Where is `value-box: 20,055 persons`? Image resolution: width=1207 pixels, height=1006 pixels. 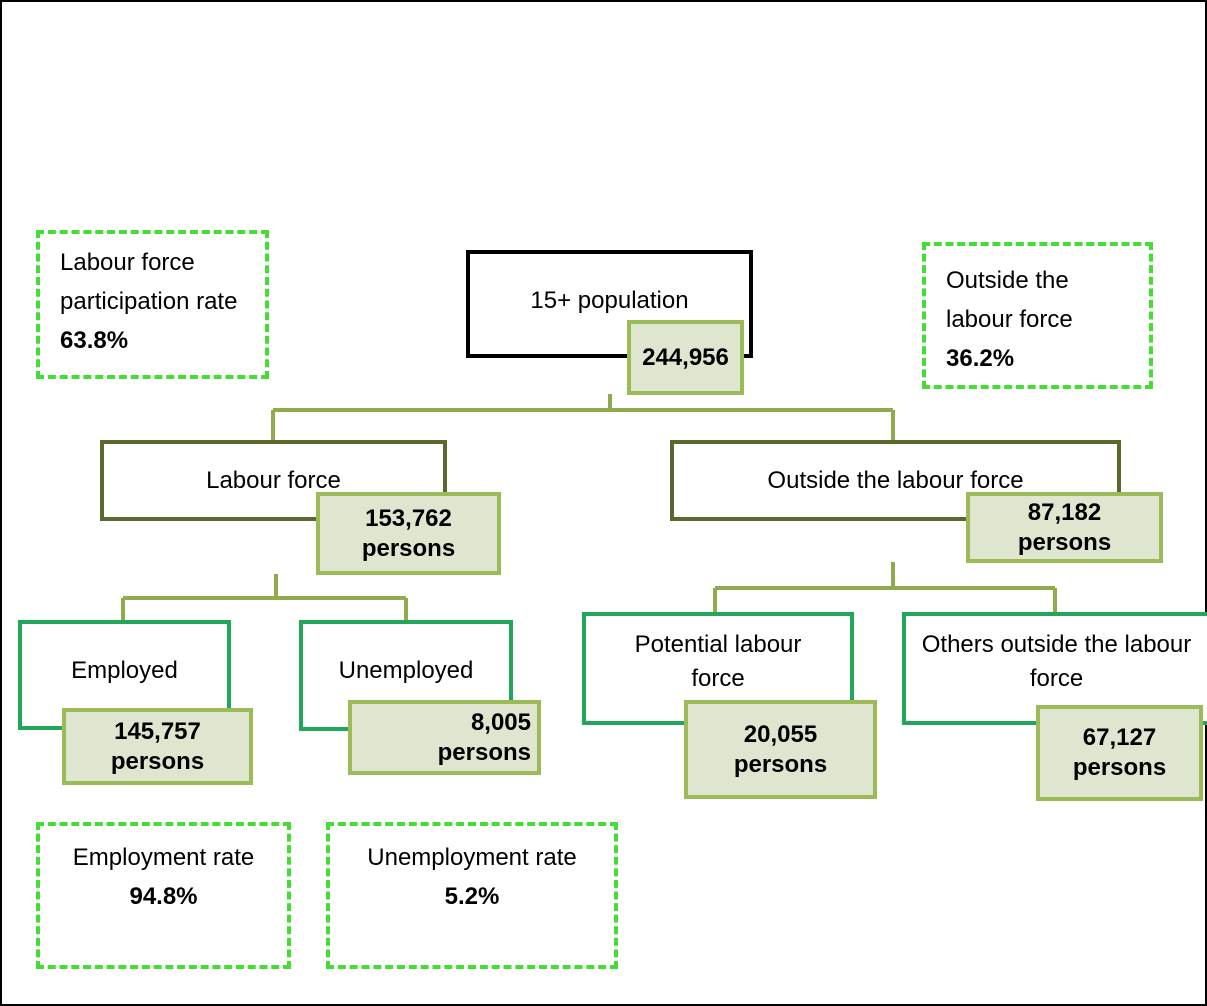 value-box: 20,055 persons is located at coordinates (780, 749).